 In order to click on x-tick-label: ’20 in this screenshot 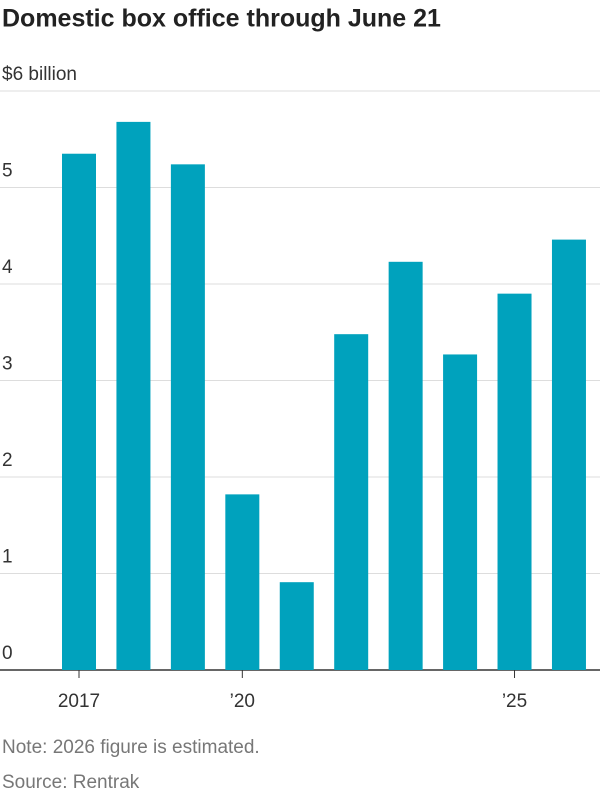, I will do `click(242, 701)`.